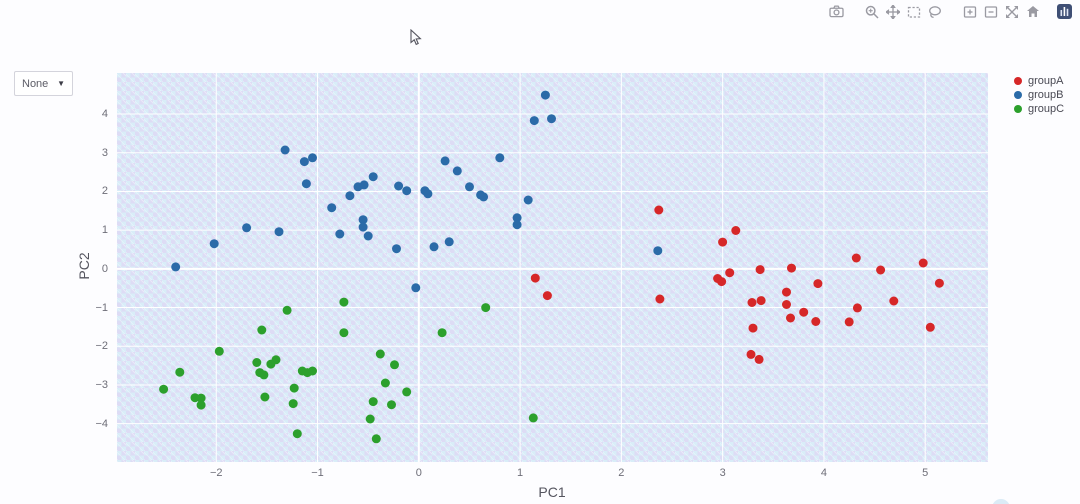  I want to click on legend-item-groupC: groupC, so click(1036, 109).